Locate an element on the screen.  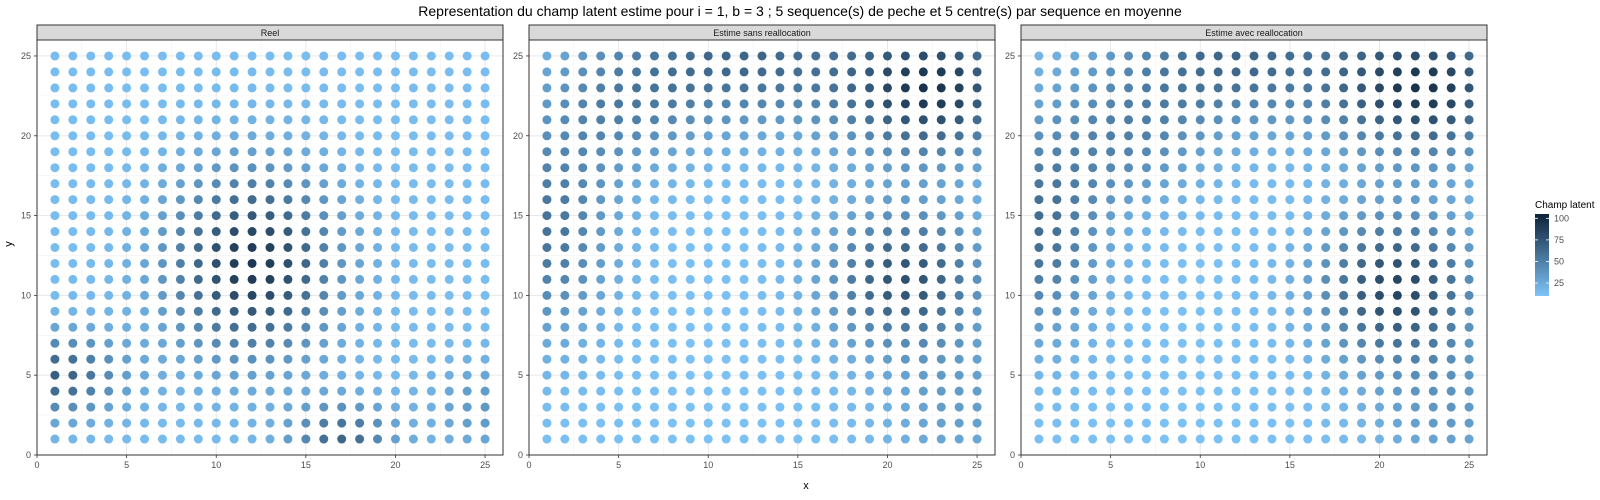
y-tick-label: 25 is located at coordinates (1010, 56).